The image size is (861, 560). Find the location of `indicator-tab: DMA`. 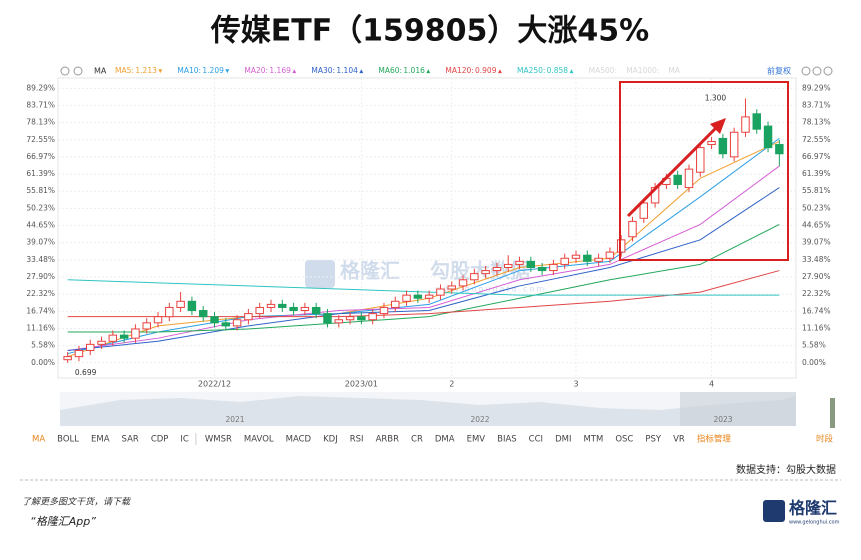

indicator-tab: DMA is located at coordinates (445, 440).